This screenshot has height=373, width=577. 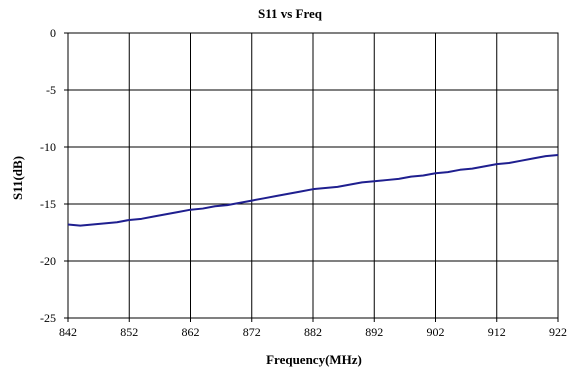 I want to click on y-tick-label: -25, so click(x=48, y=318).